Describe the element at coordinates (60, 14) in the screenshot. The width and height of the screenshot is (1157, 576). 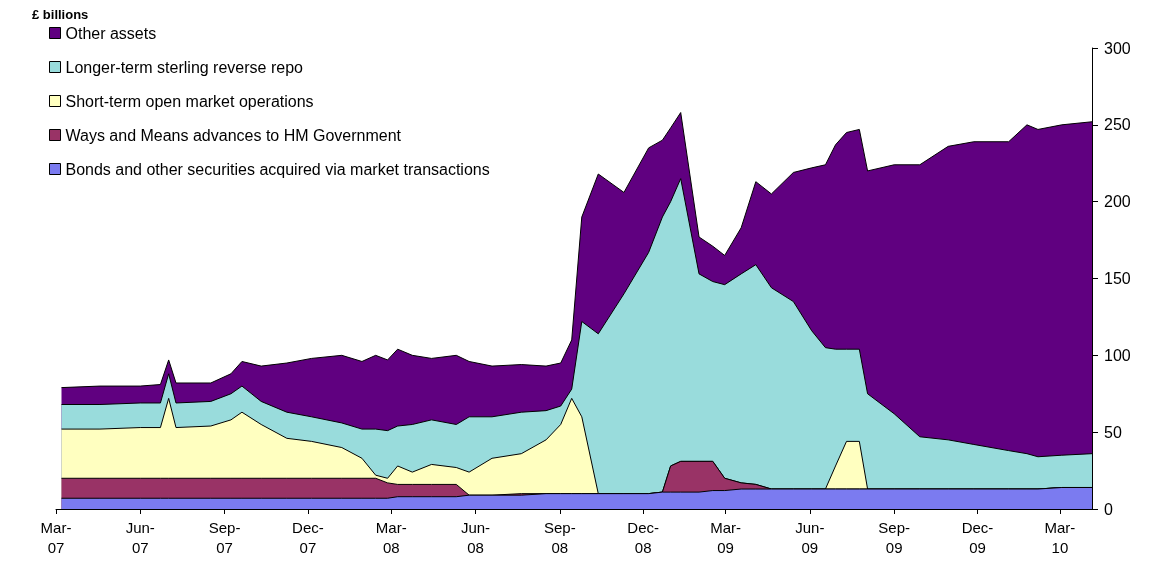
I see `y-axis-title: £ billions` at that location.